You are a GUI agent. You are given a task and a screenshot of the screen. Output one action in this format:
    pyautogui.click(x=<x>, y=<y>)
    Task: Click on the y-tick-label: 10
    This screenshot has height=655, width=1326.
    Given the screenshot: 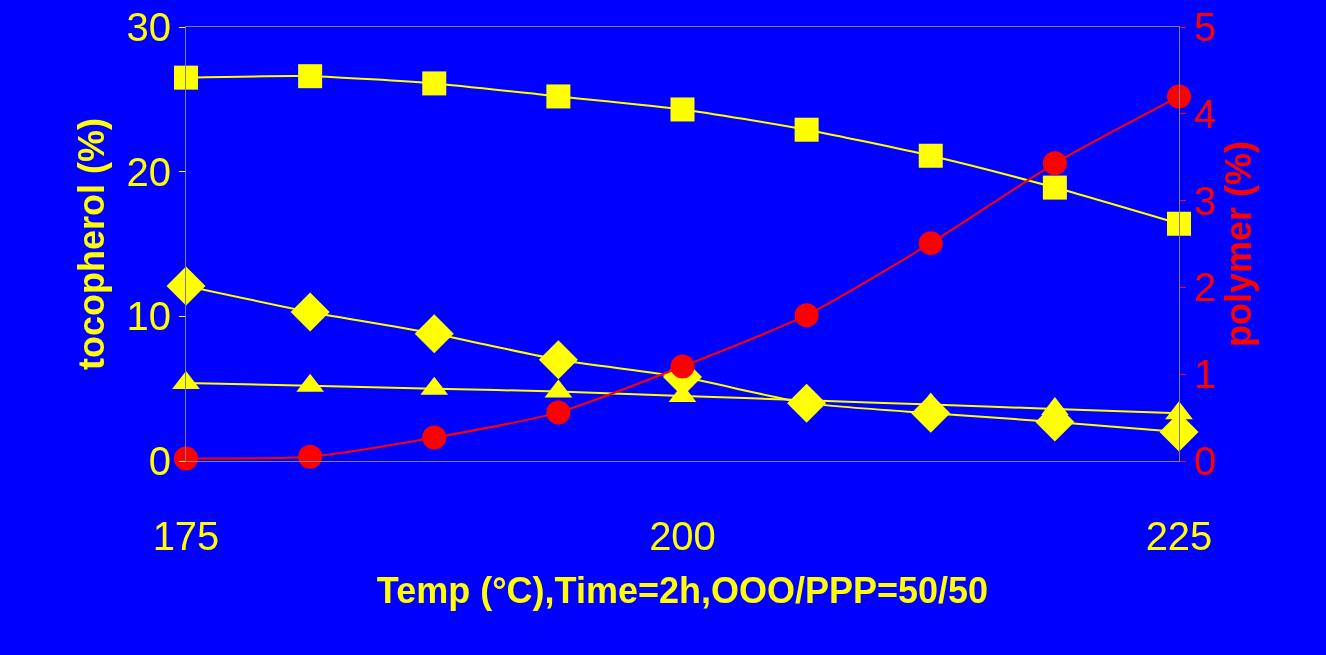 What is the action you would take?
    pyautogui.click(x=148, y=316)
    